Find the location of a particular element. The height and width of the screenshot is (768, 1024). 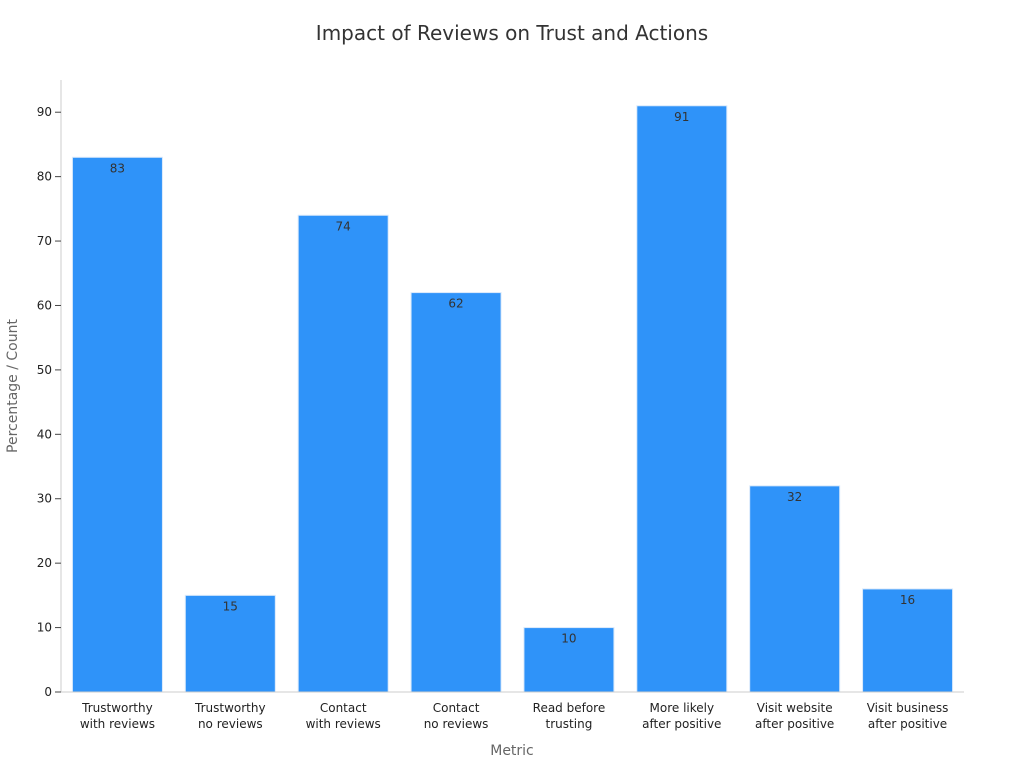

y-tick-label: 40 is located at coordinates (44, 434).